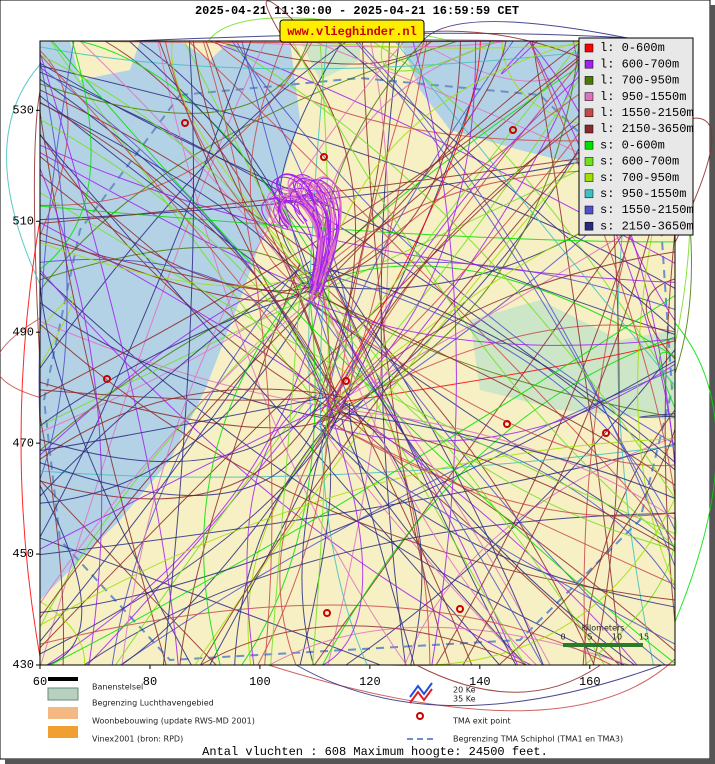 The image size is (715, 764). I want to click on scale-tick-label: 15, so click(644, 637).